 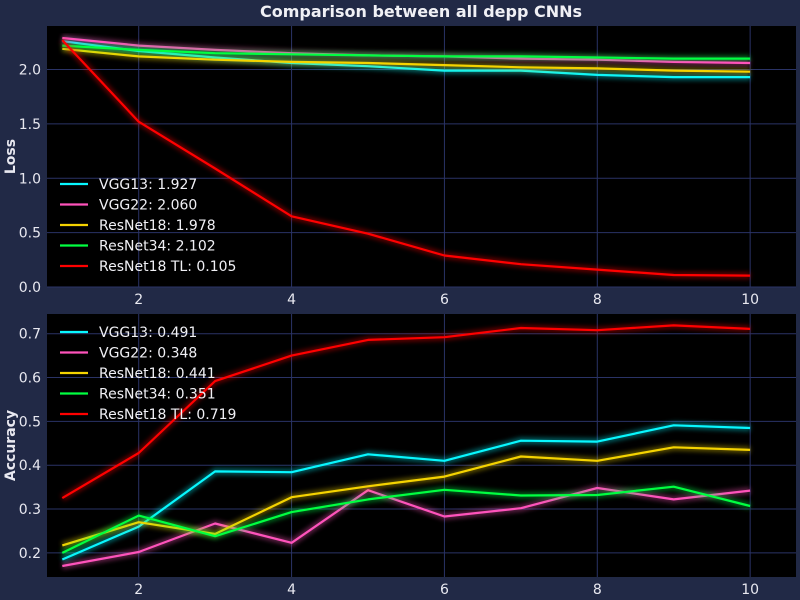 What do you see at coordinates (148, 354) in the screenshot?
I see `legend-label: VGG22: 0.348` at bounding box center [148, 354].